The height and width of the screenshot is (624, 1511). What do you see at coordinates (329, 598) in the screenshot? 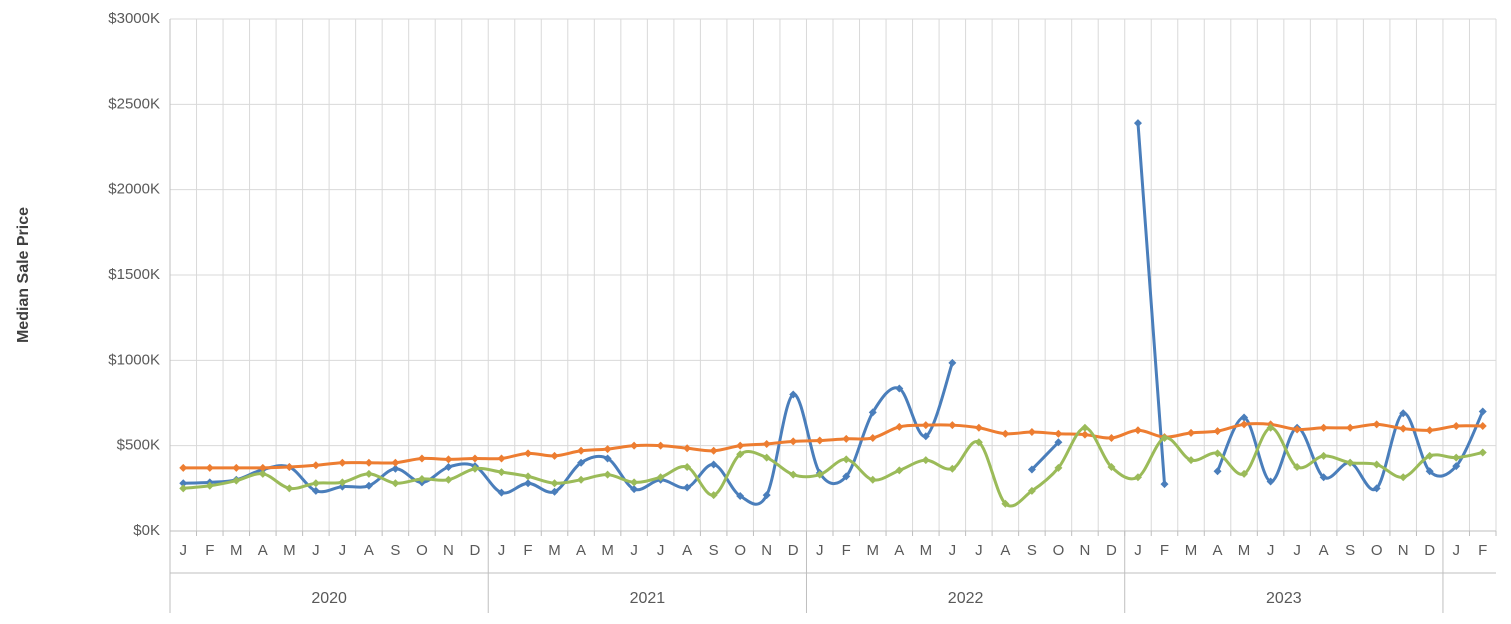
I see `group-label: 2020` at bounding box center [329, 598].